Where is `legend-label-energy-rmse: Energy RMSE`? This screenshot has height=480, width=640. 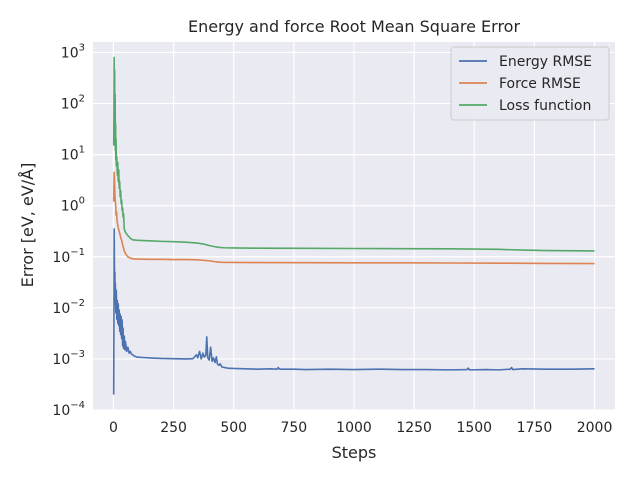
legend-label-energy-rmse: Energy RMSE is located at coordinates (545, 62).